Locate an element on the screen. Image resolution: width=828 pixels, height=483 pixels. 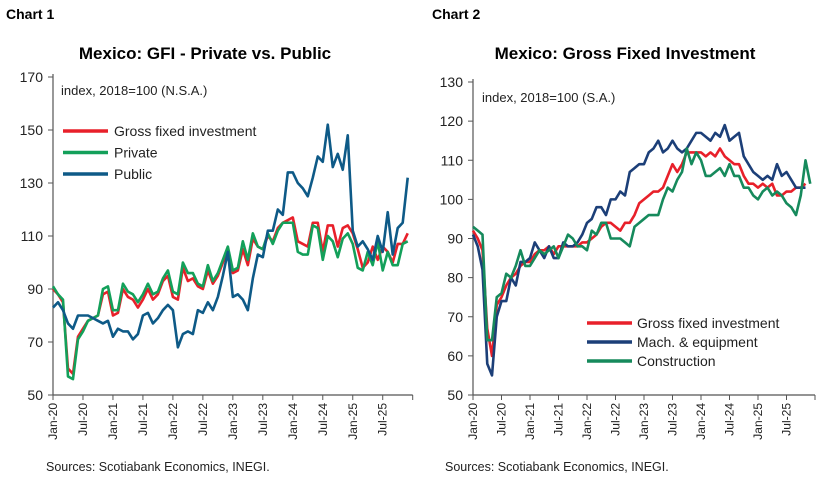
chart2-source: Sources: Scotiabank Economics, INEGI. is located at coordinates (557, 467).